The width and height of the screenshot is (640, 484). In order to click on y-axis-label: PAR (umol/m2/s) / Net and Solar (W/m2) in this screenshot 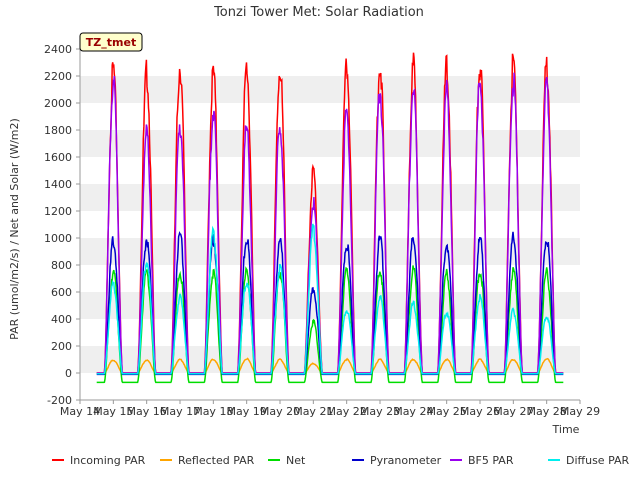, I will do `click(14, 229)`.